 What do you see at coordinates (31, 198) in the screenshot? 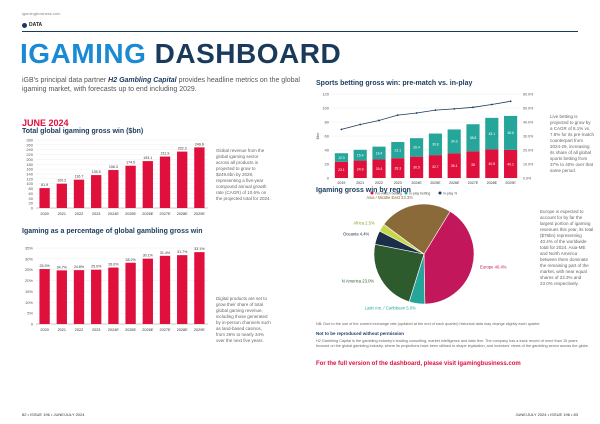
I see `y-tick-label: 40` at bounding box center [31, 198].